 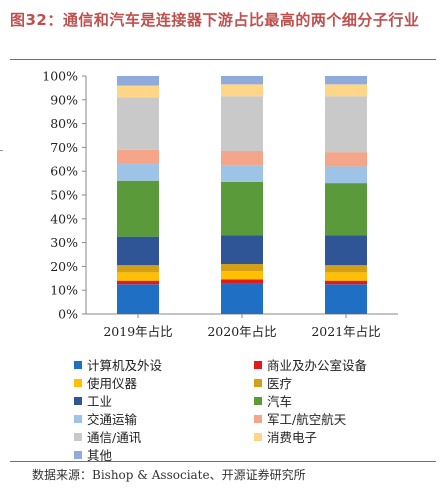 I want to click on legend-item: 消费电子, so click(x=285, y=438).